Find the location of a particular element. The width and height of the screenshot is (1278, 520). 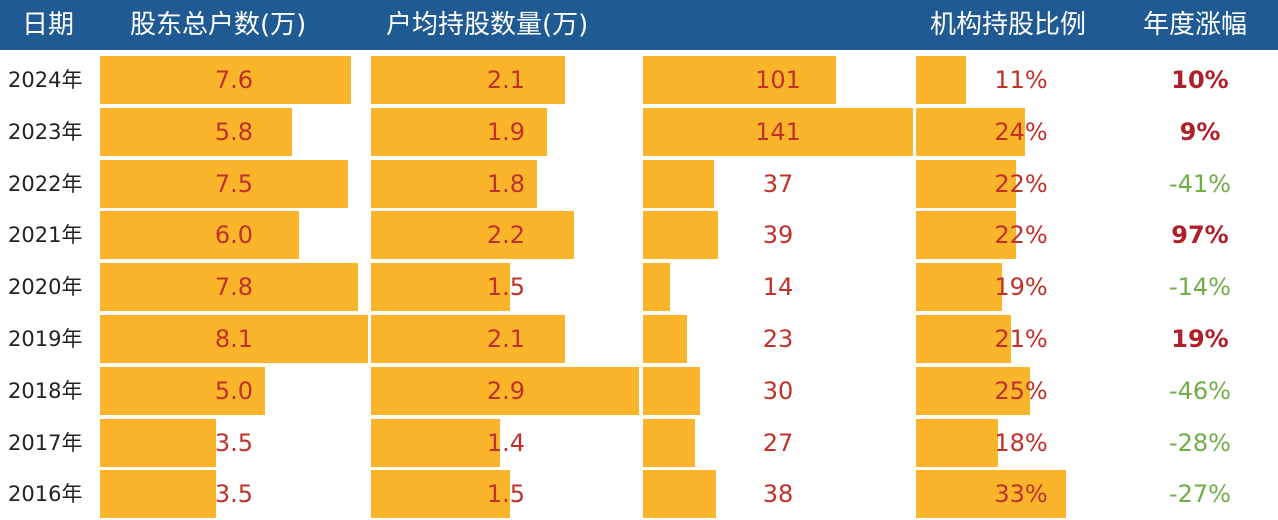

row-date: 2017年 is located at coordinates (45, 442).